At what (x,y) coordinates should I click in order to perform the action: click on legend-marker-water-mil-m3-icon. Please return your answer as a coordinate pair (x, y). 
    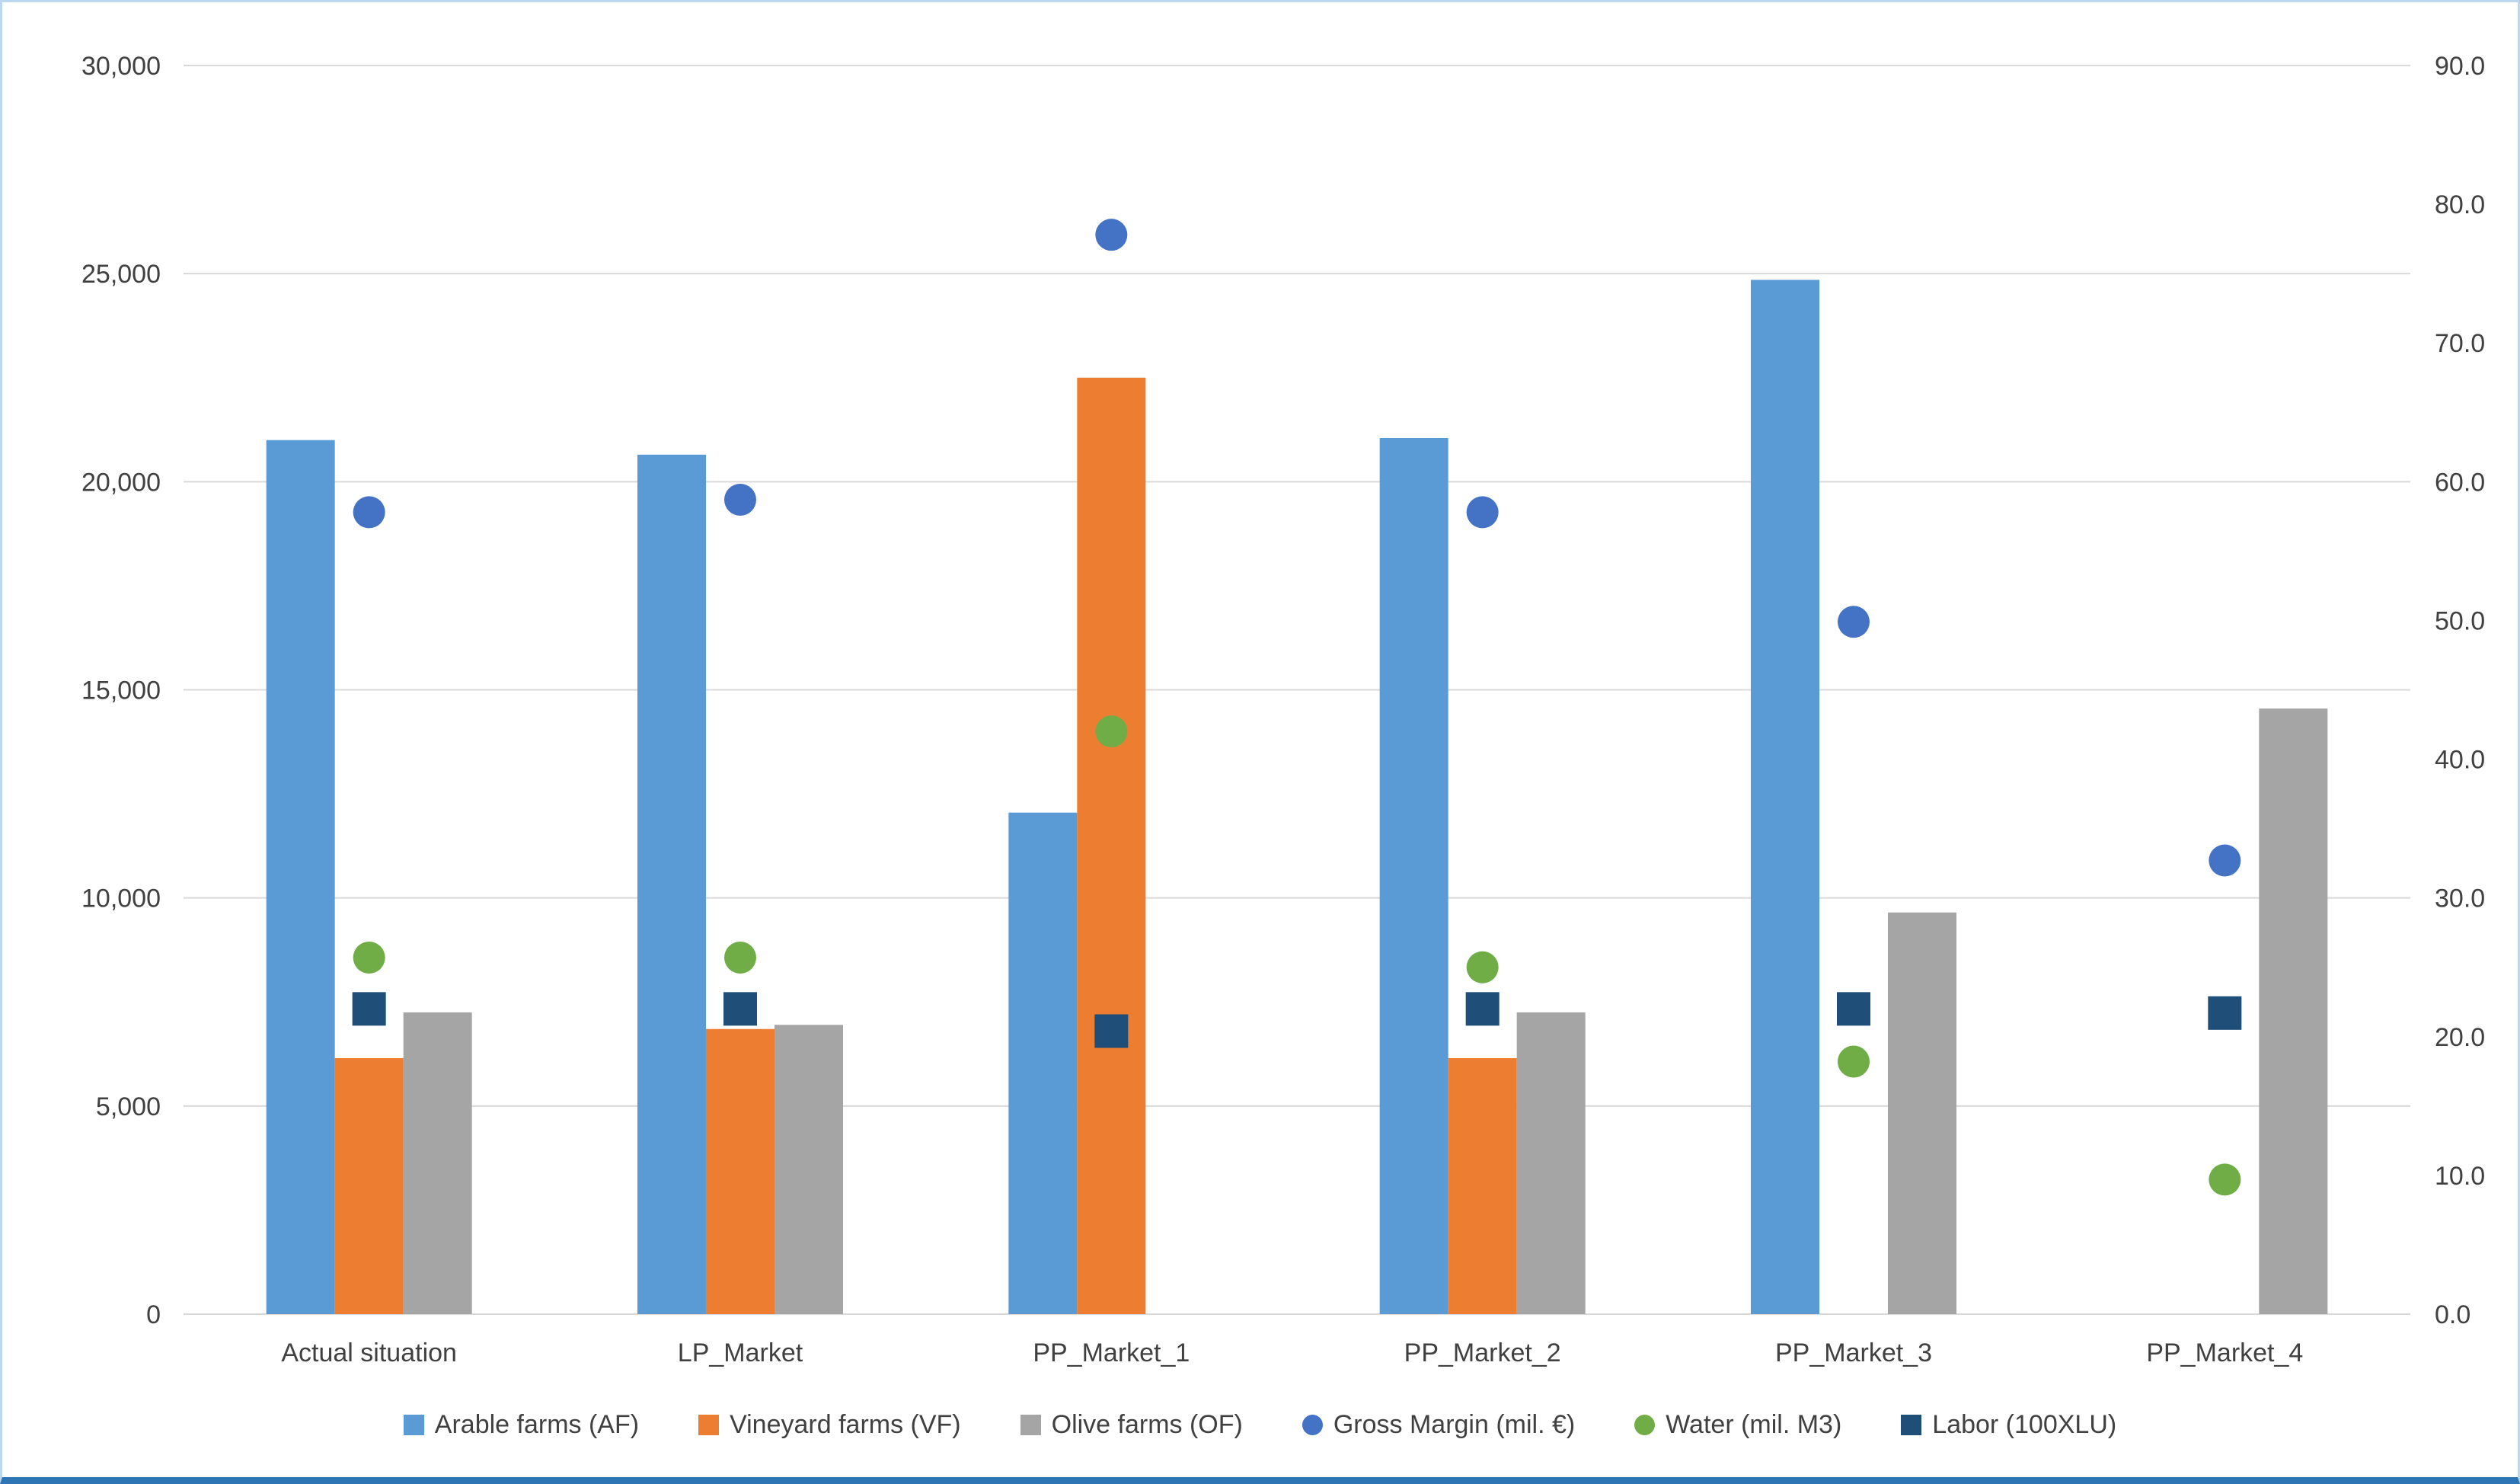
    Looking at the image, I should click on (1645, 1425).